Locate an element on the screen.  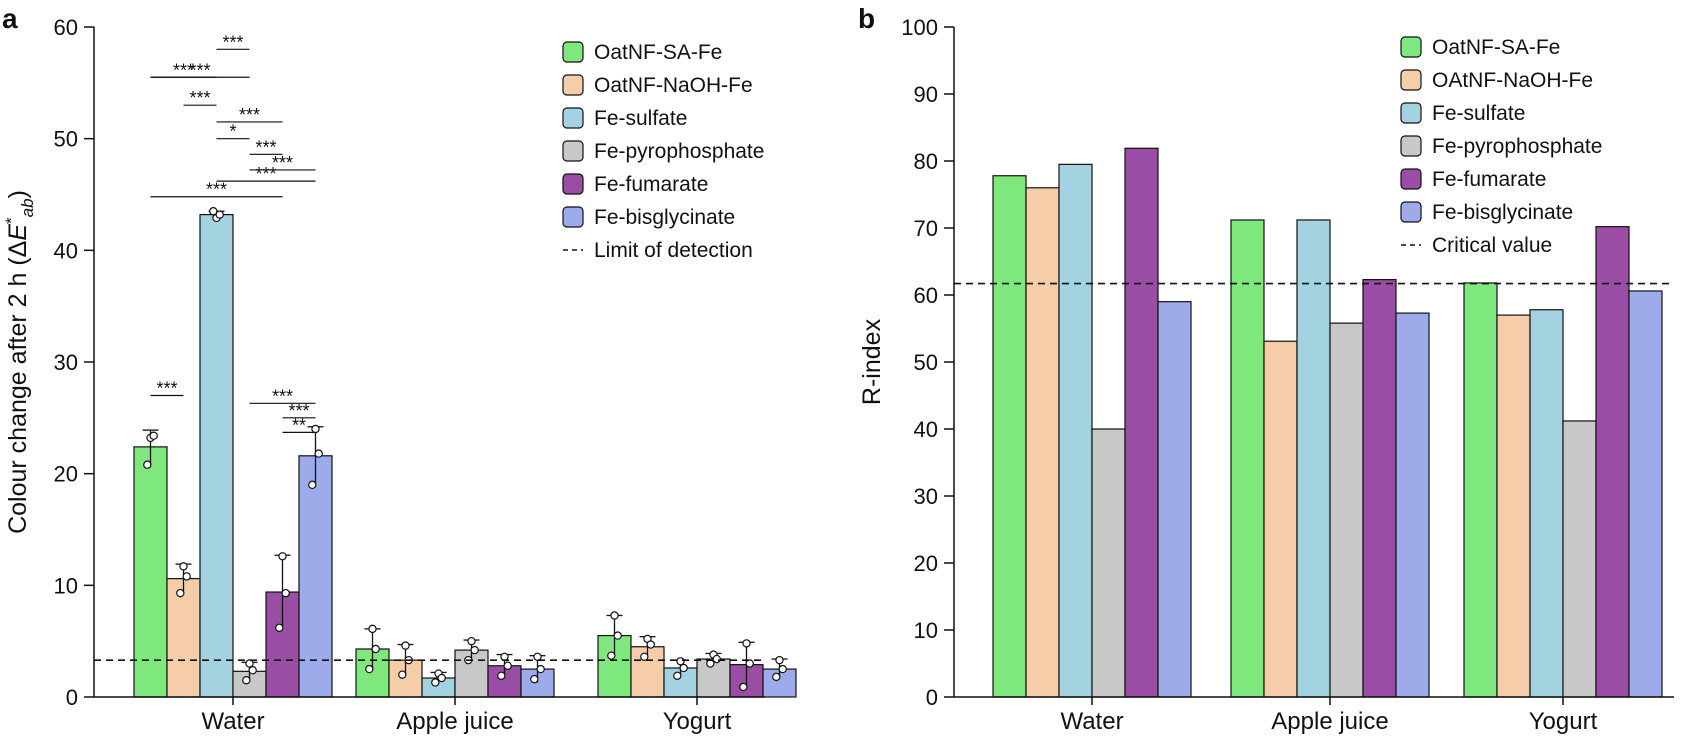
x-tick-label: Water is located at coordinates (1091, 721).